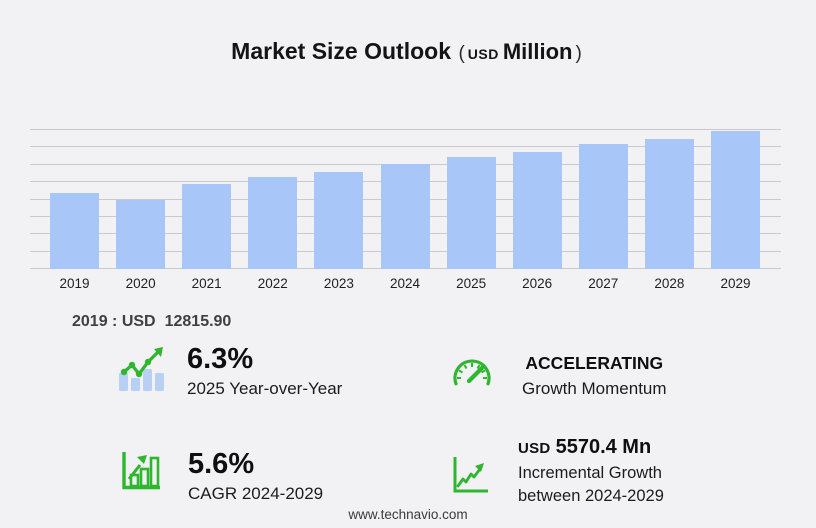  I want to click on momentum-value: ACCELERATING, so click(594, 363).